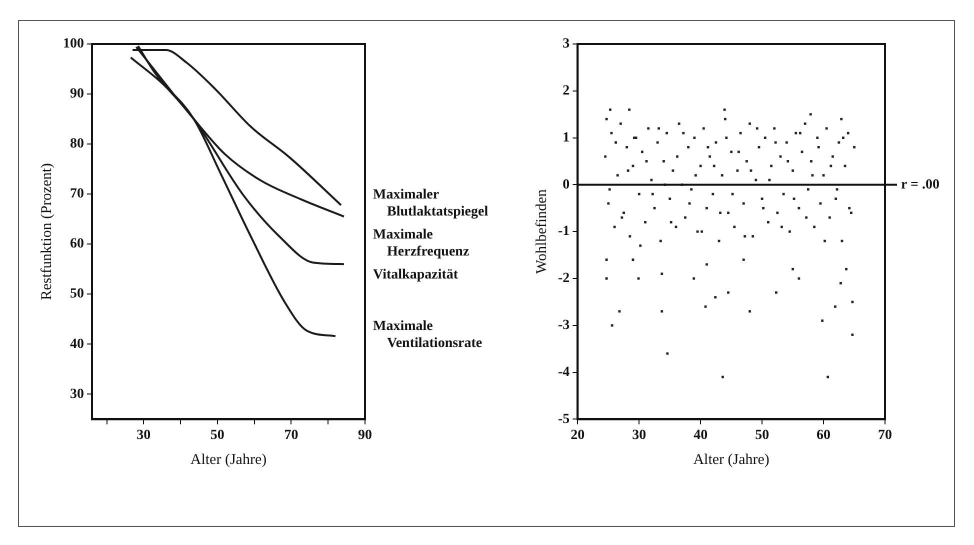 Image resolution: width=974 pixels, height=545 pixels. I want to click on y-tick-label: -3, so click(564, 326).